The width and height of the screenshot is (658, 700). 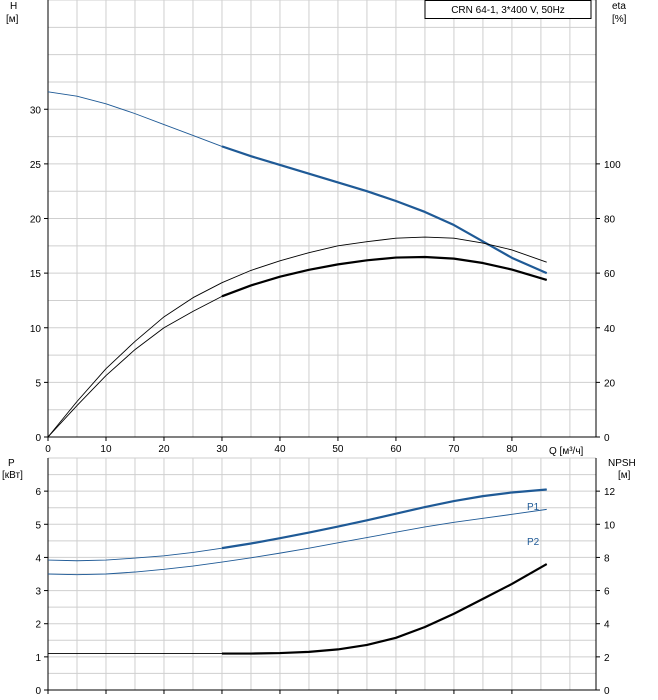 What do you see at coordinates (533, 542) in the screenshot?
I see `series-label-p2: P2` at bounding box center [533, 542].